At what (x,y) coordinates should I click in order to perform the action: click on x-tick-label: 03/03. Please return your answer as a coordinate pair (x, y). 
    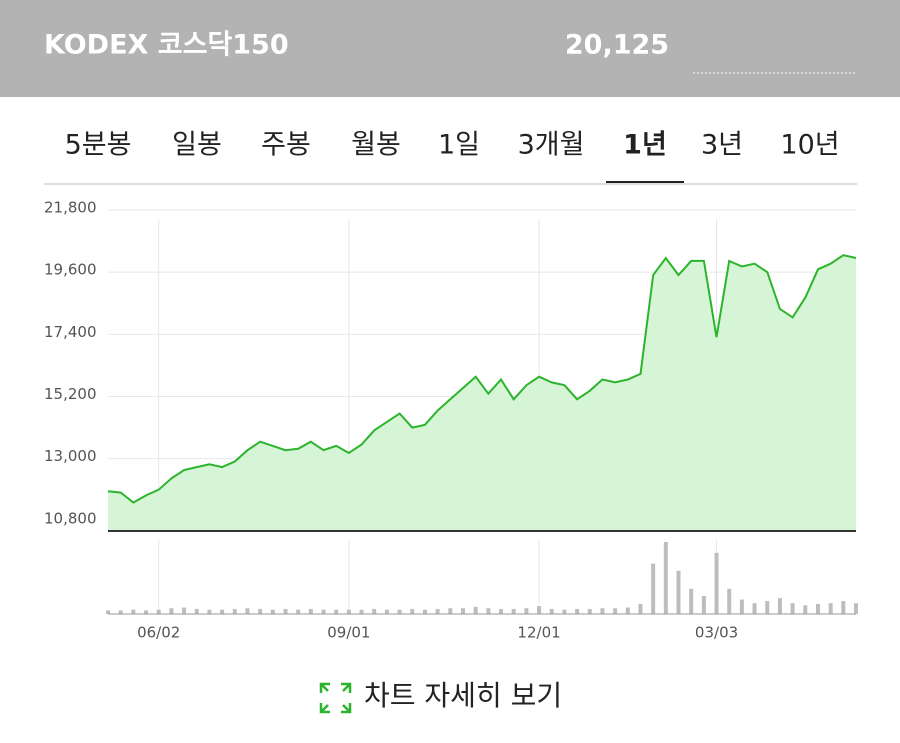
    Looking at the image, I should click on (716, 633).